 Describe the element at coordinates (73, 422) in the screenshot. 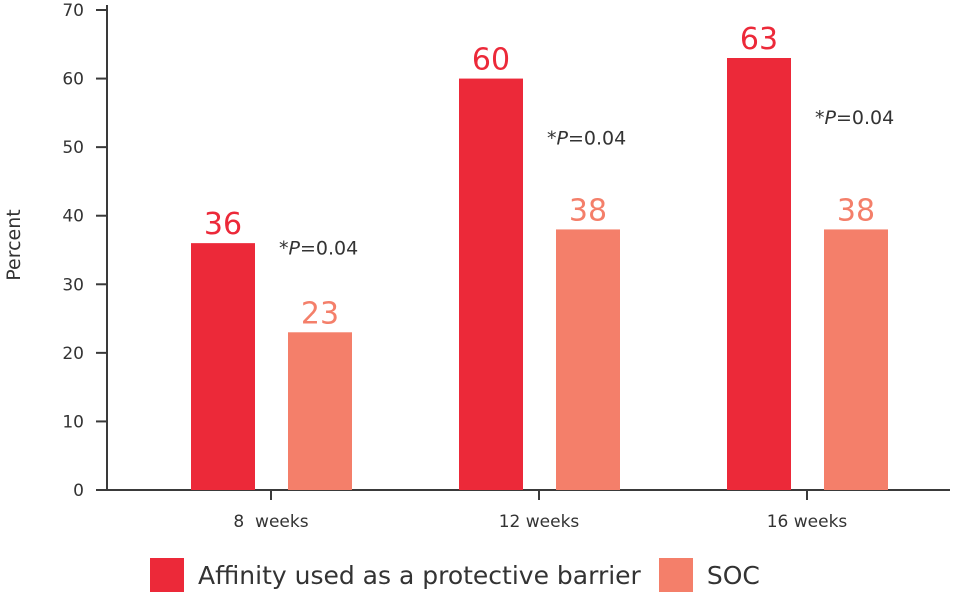

I see `y-tick-label: 10` at that location.